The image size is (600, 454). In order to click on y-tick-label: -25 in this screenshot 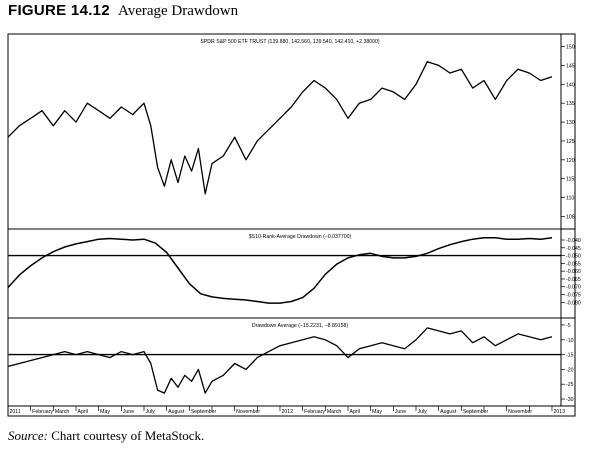, I will do `click(570, 385)`.